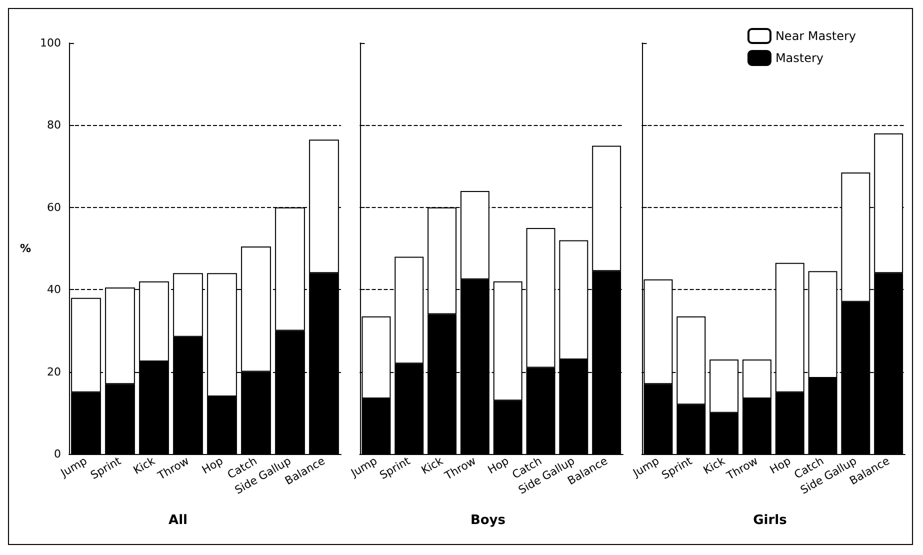  Describe the element at coordinates (144, 465) in the screenshot. I see `x-tick-label: Kick` at that location.